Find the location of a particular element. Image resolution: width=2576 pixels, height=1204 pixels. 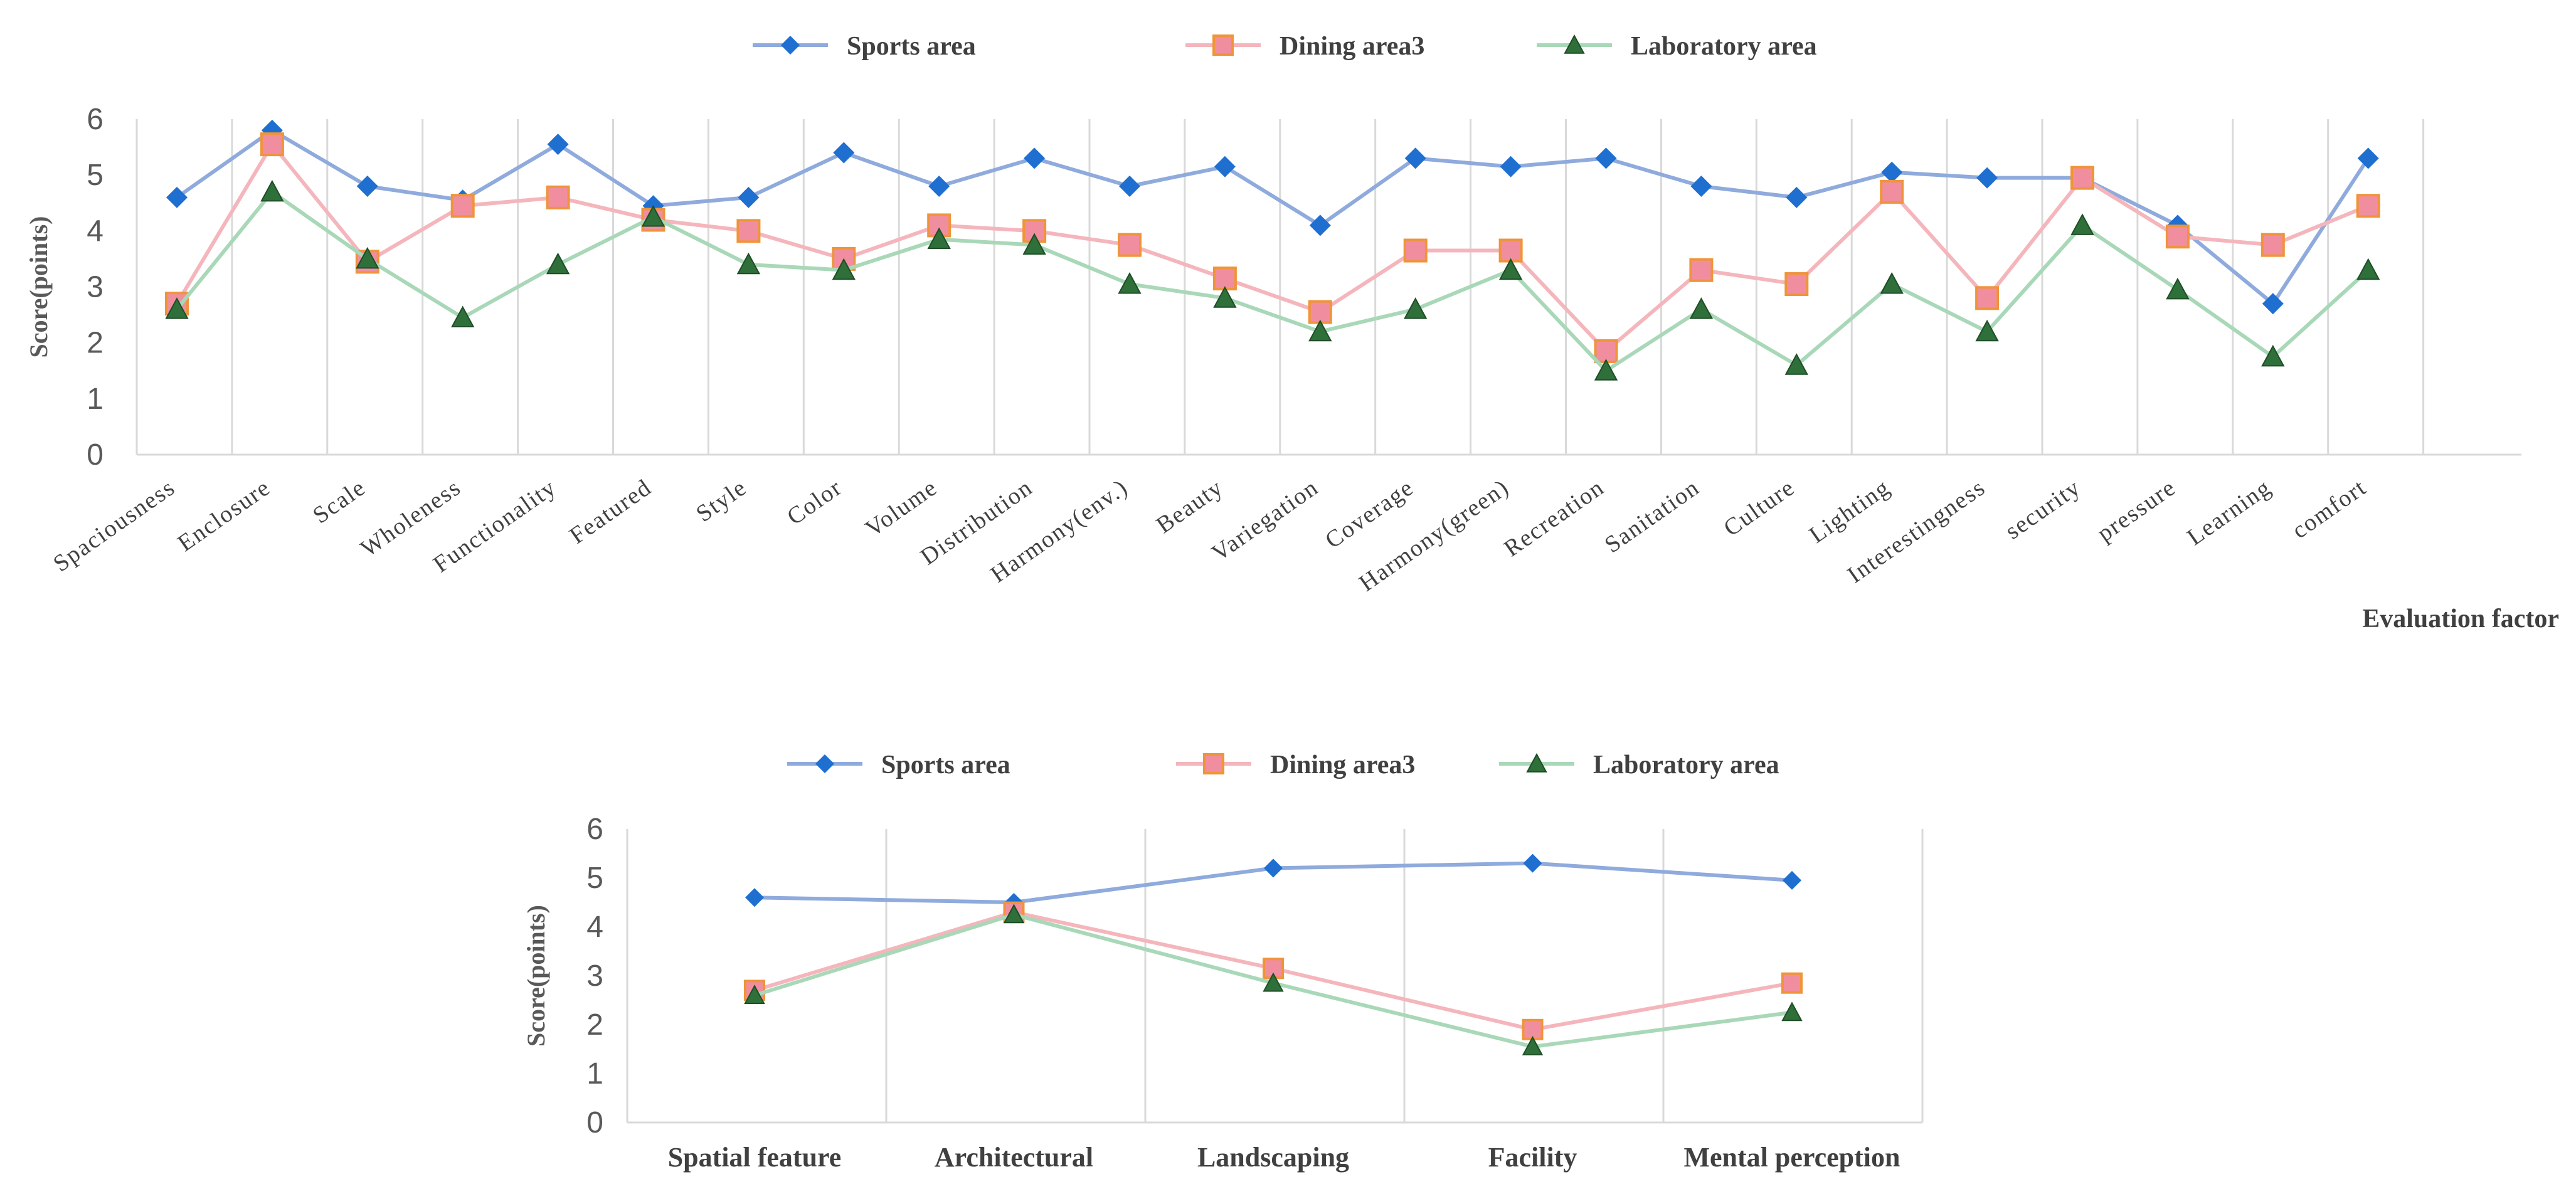

x-tick-label: Lighting is located at coordinates (1850, 511).